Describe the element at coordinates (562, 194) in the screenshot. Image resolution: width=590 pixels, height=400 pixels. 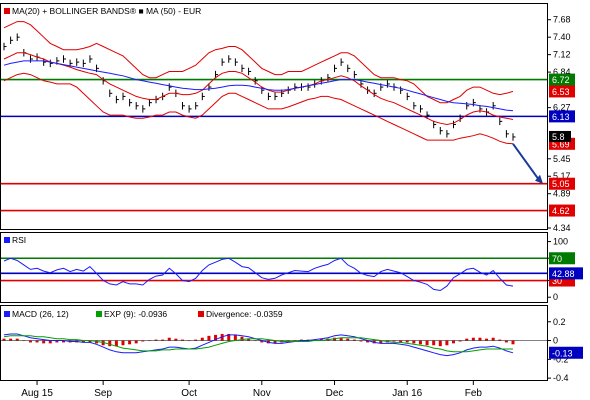
I see `price-tick-label: 4.89` at that location.